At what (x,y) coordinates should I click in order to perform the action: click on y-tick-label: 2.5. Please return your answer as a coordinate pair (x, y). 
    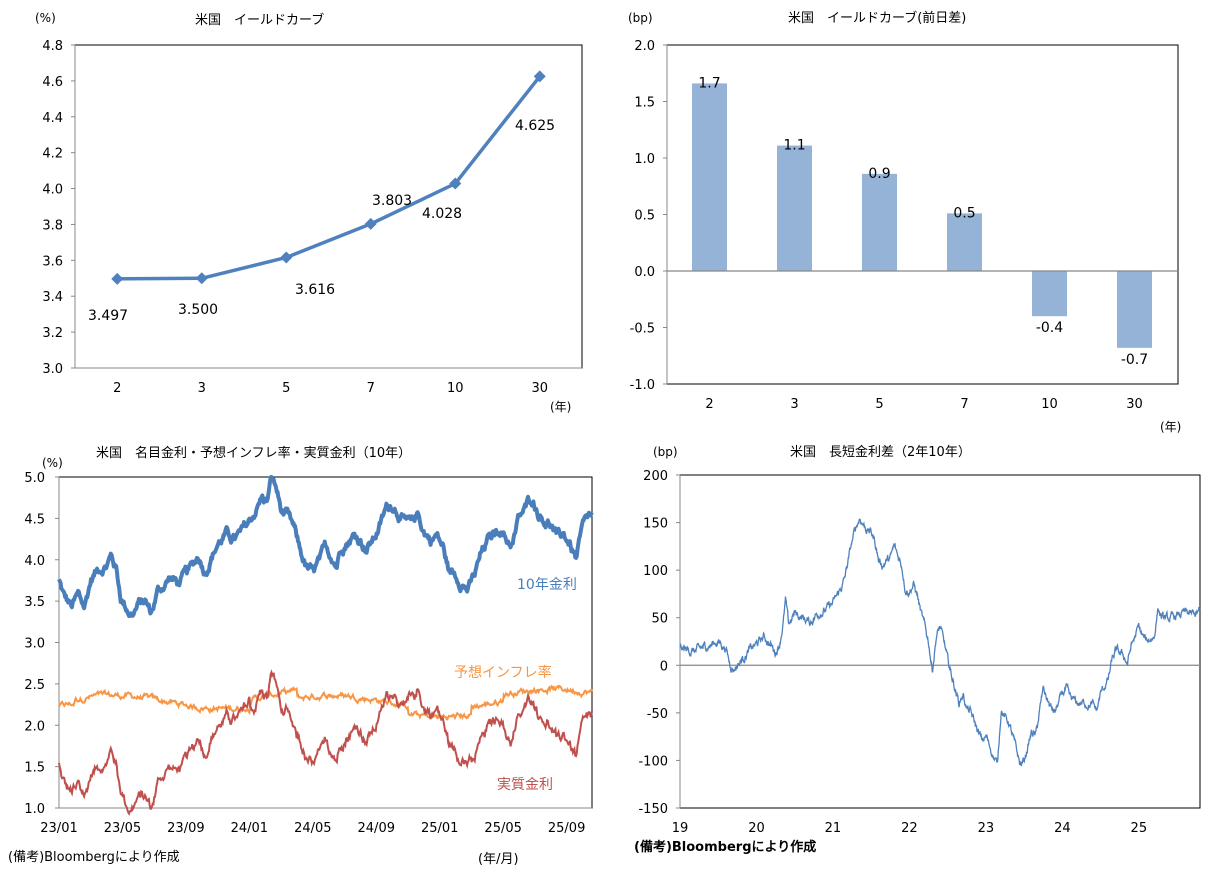
    Looking at the image, I should click on (34, 685).